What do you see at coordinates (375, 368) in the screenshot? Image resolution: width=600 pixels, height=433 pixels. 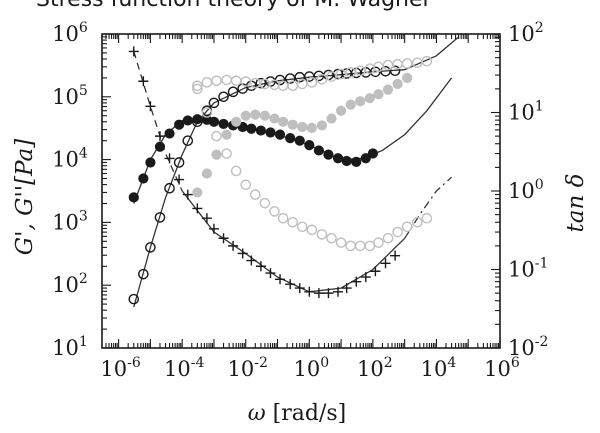 I see `x-tick-label: 102` at bounding box center [375, 368].